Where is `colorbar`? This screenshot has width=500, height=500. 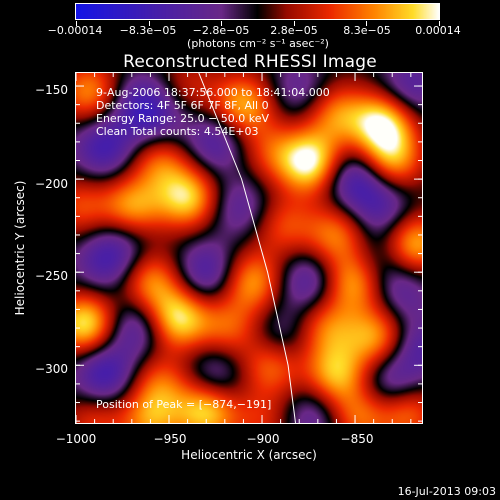
colorbar is located at coordinates (257, 14).